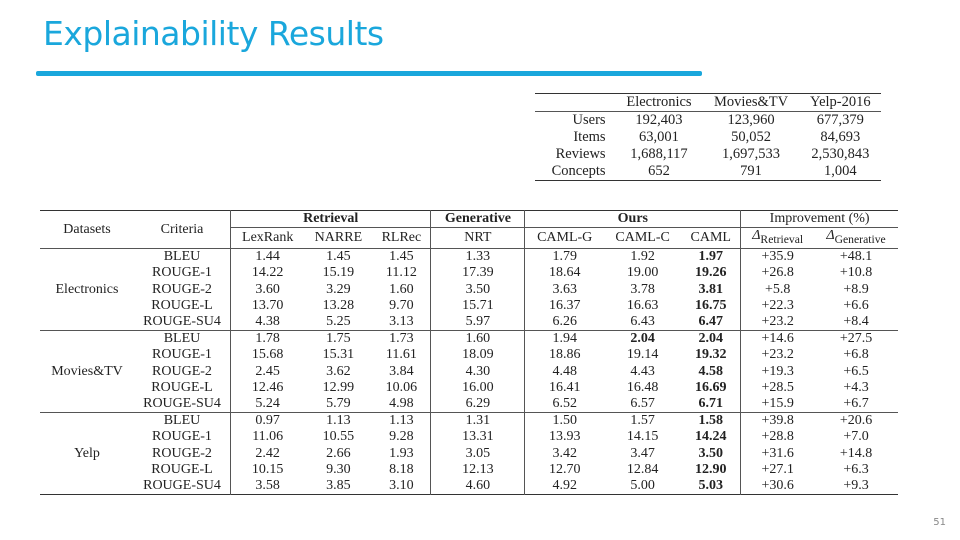 The width and height of the screenshot is (960, 540). I want to click on stats-cell: 123,960, so click(751, 120).